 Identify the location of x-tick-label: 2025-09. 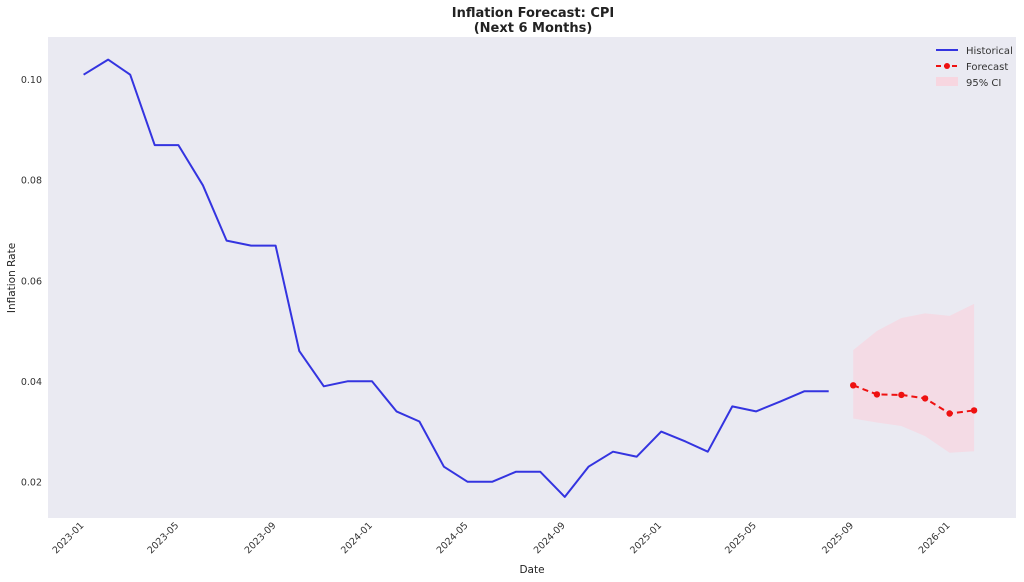
(838, 538).